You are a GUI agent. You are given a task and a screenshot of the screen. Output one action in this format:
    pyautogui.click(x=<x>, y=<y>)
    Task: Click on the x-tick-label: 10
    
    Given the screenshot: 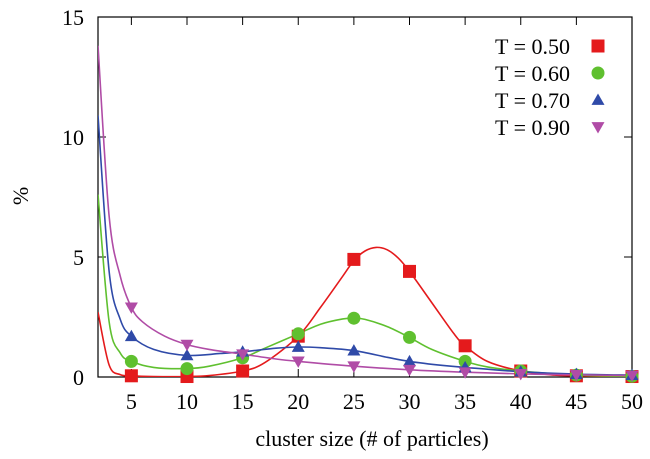 What is the action you would take?
    pyautogui.click(x=187, y=401)
    